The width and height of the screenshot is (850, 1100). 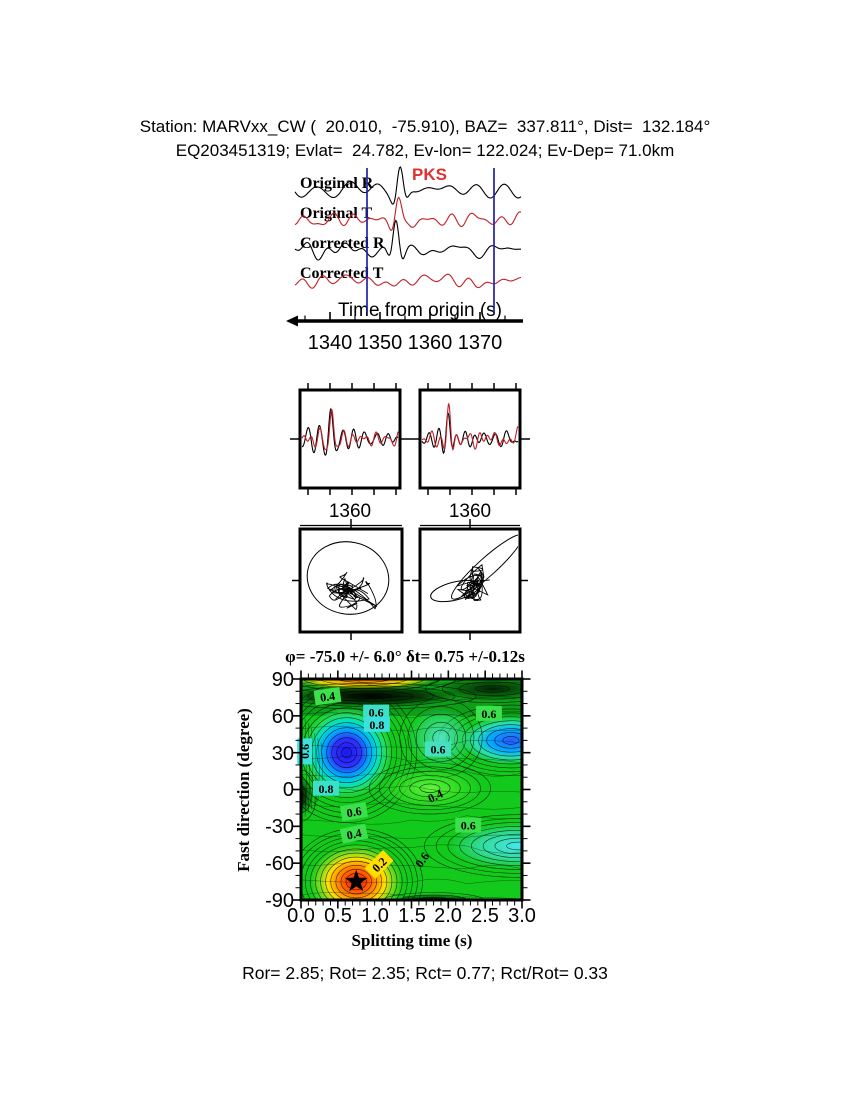 I want to click on zoom-right-tick-label: 1360, so click(x=470, y=511).